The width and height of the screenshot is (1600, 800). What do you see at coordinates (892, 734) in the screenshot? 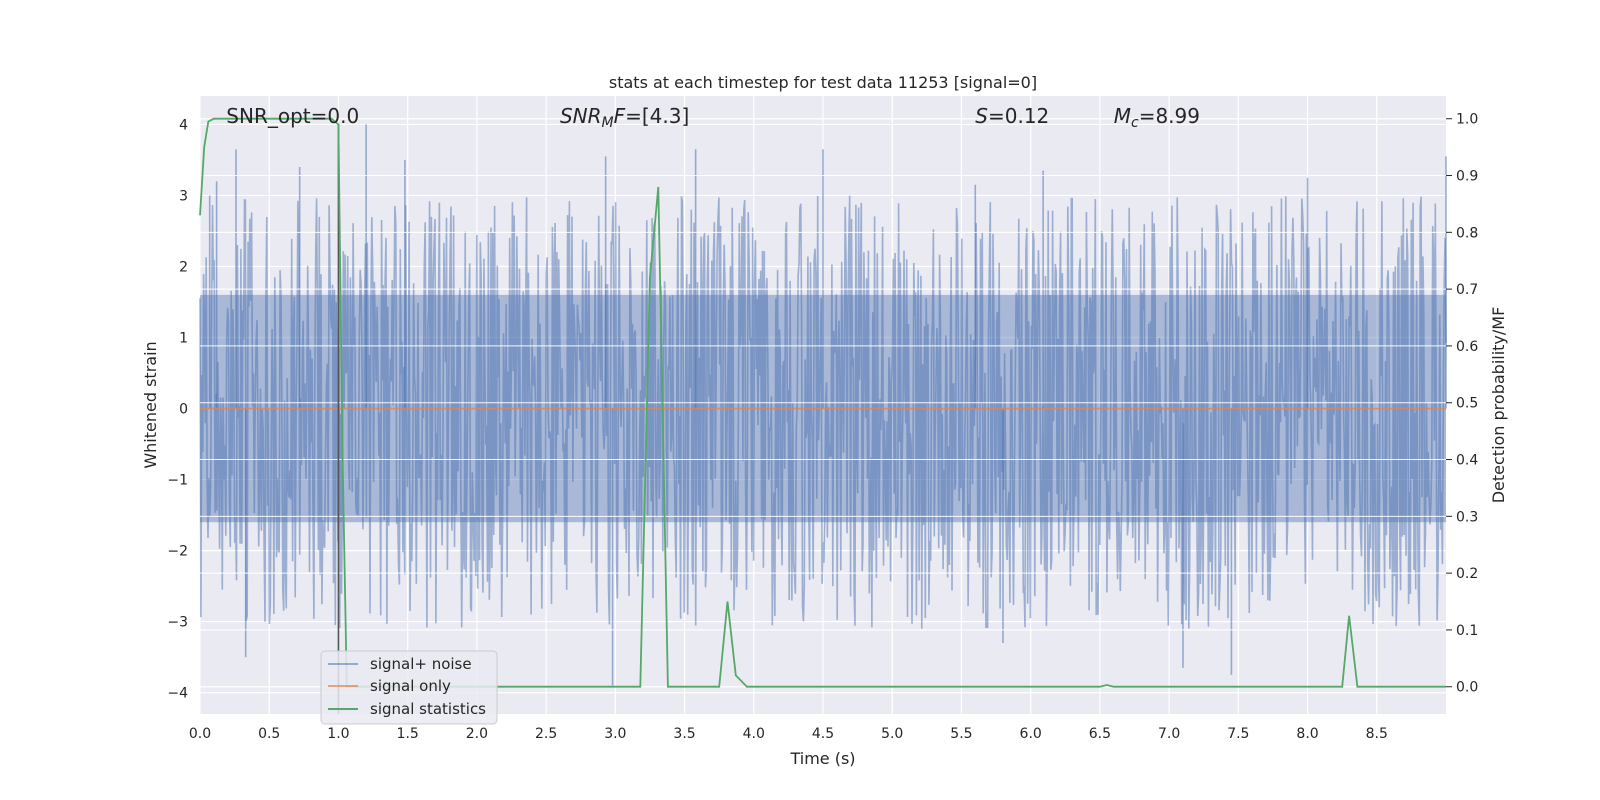
I see `x-tick-label: 5.0` at bounding box center [892, 734].